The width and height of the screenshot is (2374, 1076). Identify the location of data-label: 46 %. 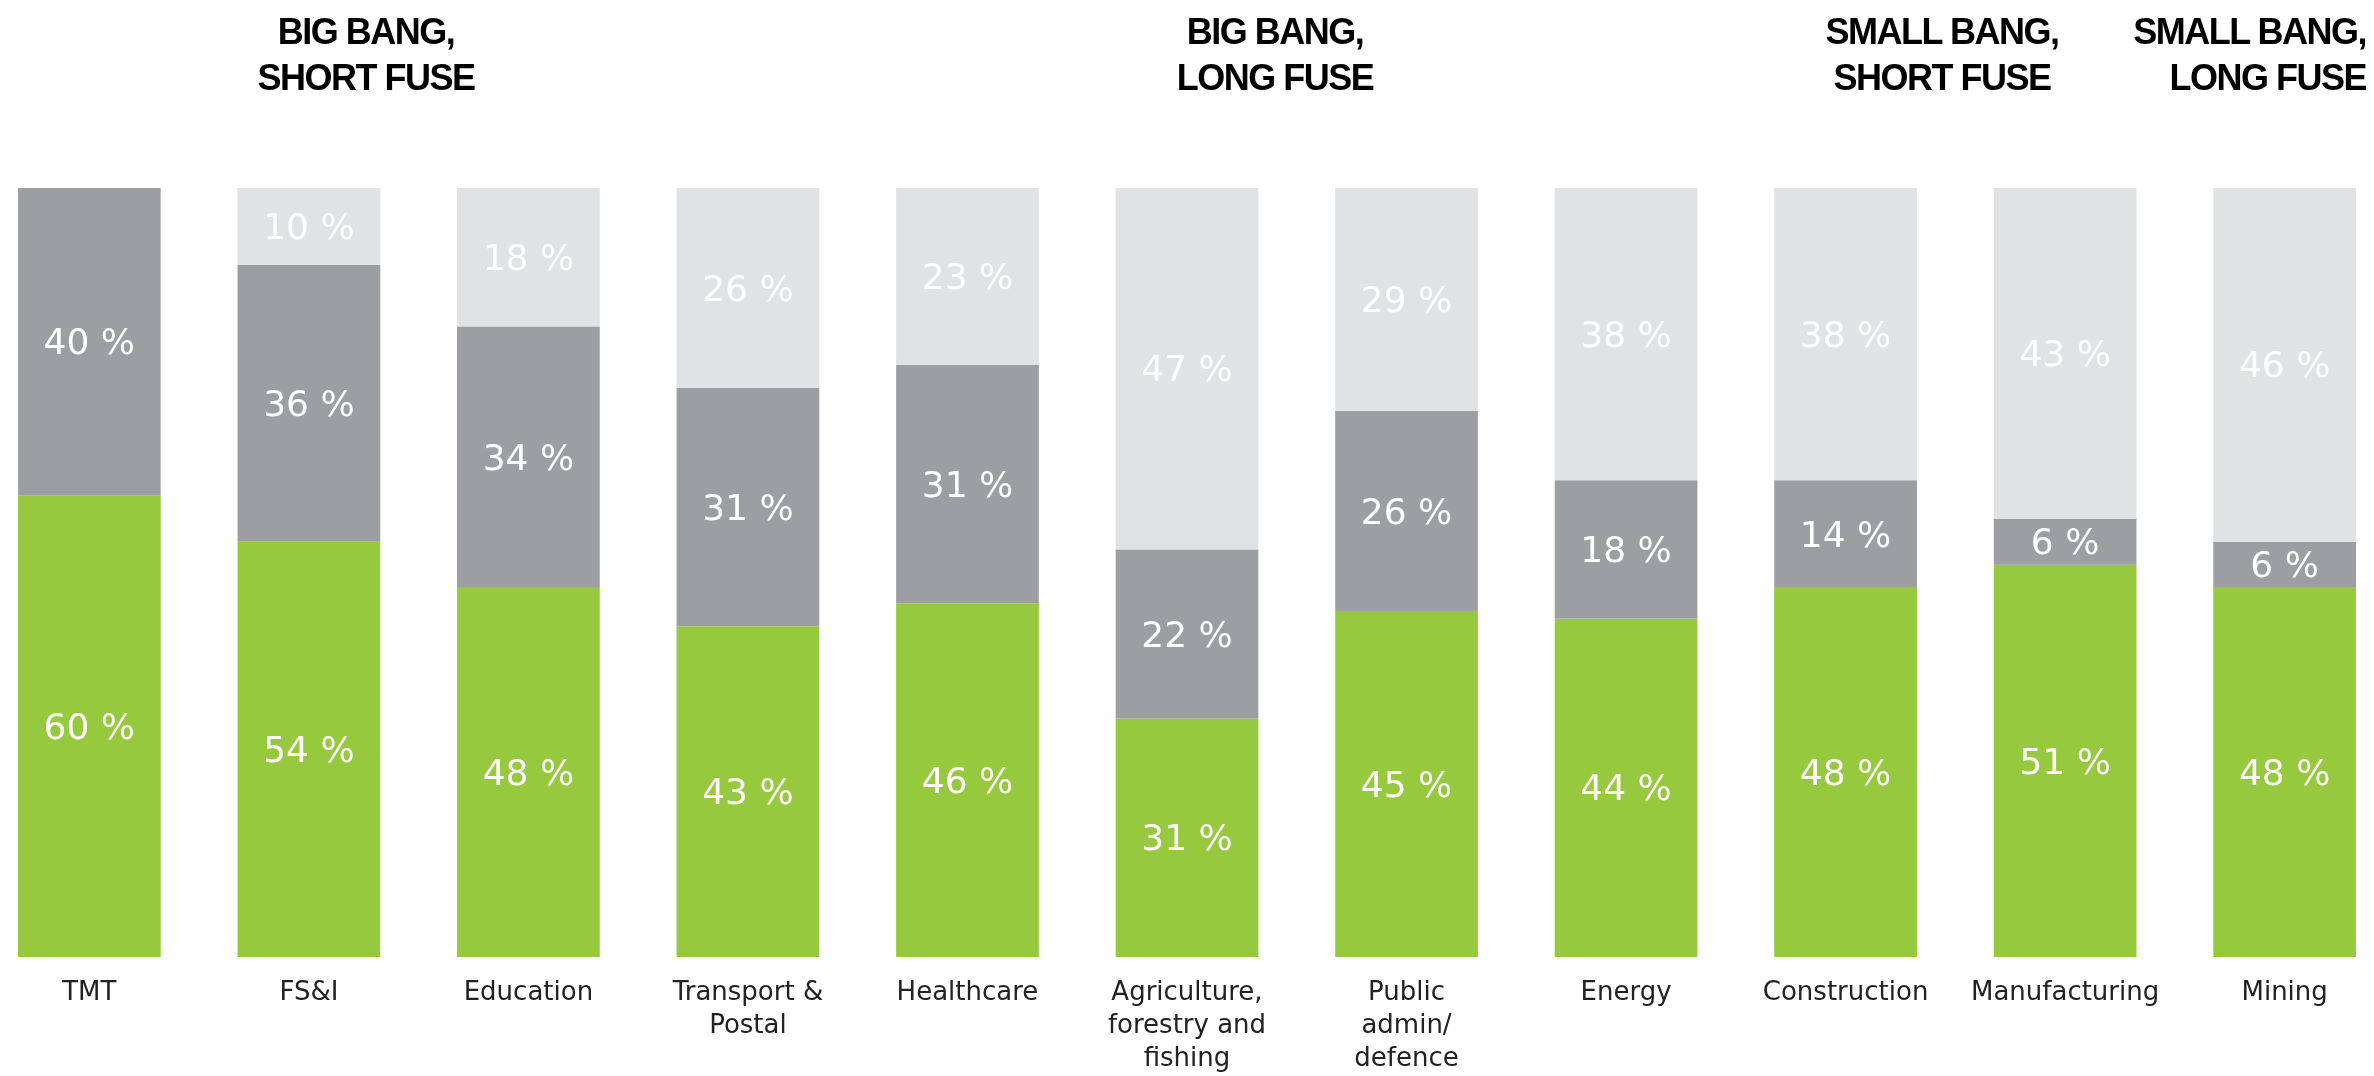
(967, 780).